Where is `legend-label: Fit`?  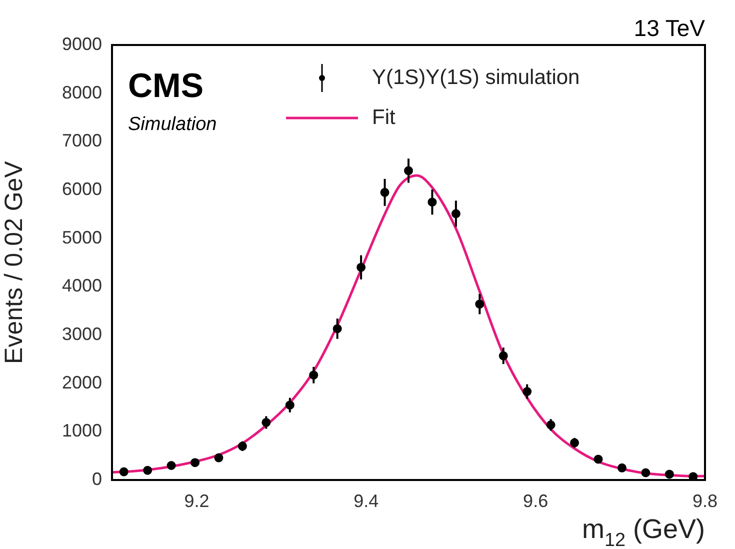 legend-label: Fit is located at coordinates (384, 117).